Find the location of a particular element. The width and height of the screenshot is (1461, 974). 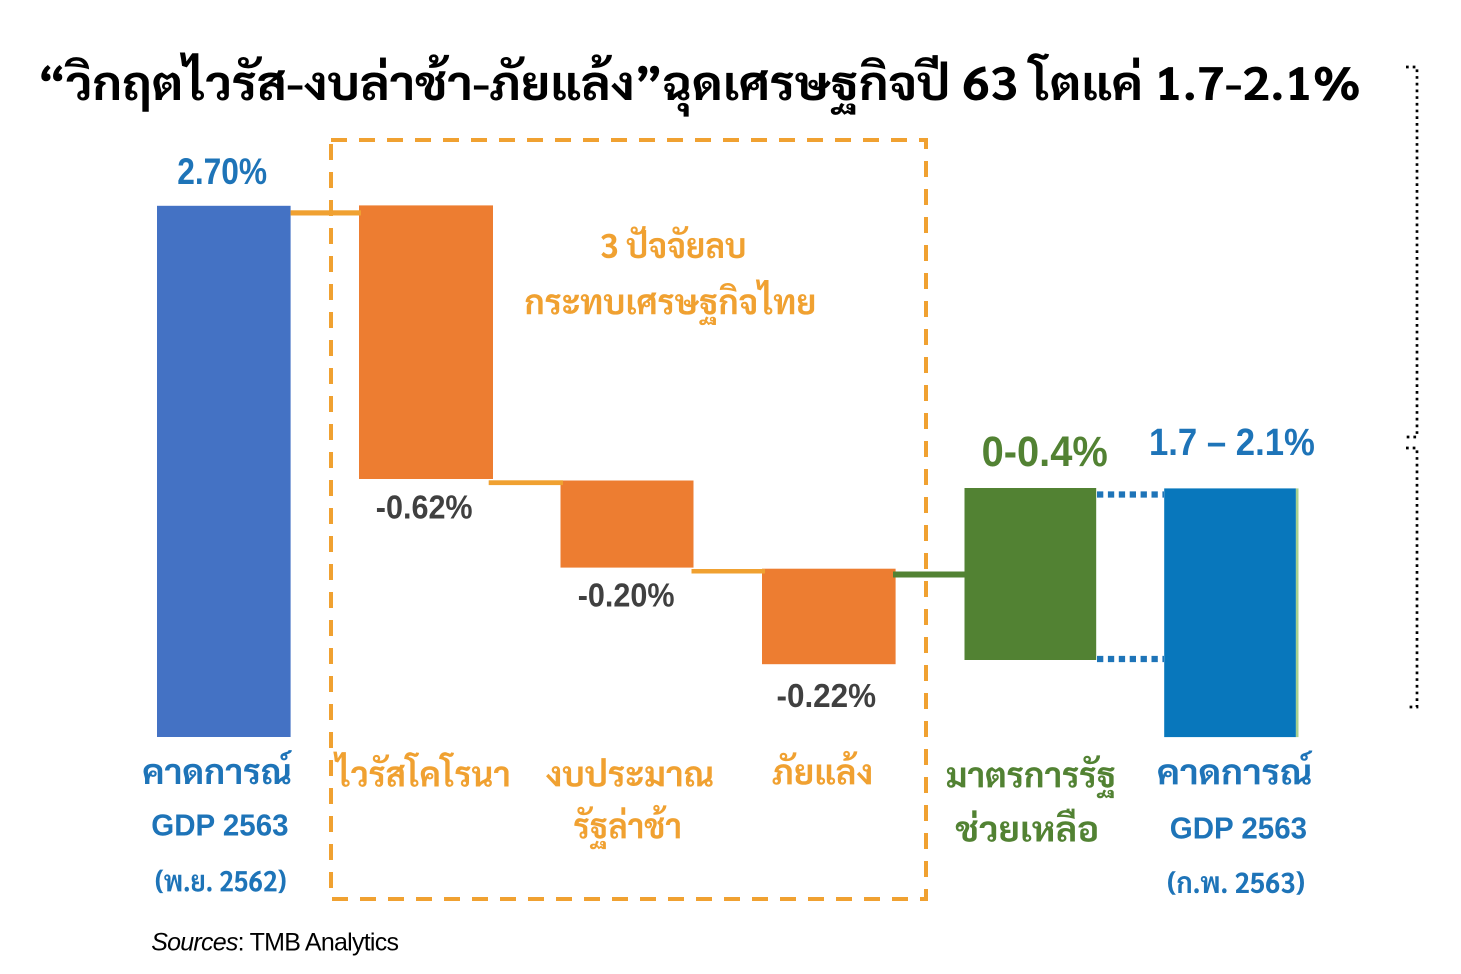

svg-text: 2.70% is located at coordinates (222, 171).